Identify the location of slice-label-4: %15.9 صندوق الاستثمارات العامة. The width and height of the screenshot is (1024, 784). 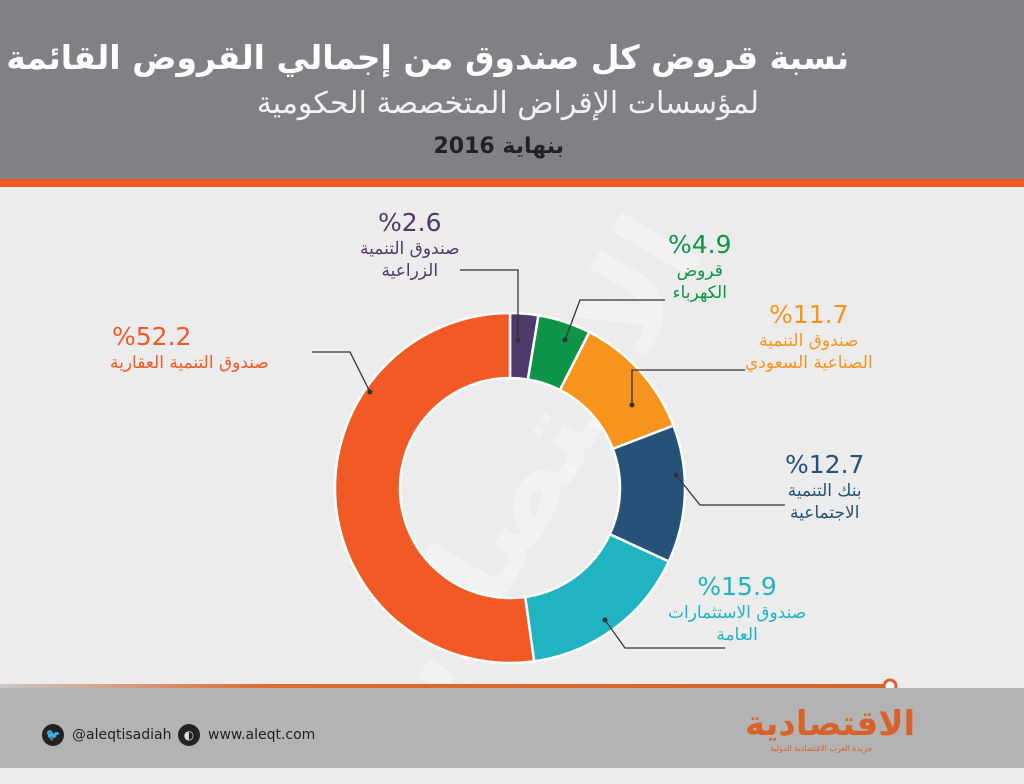
(737, 609).